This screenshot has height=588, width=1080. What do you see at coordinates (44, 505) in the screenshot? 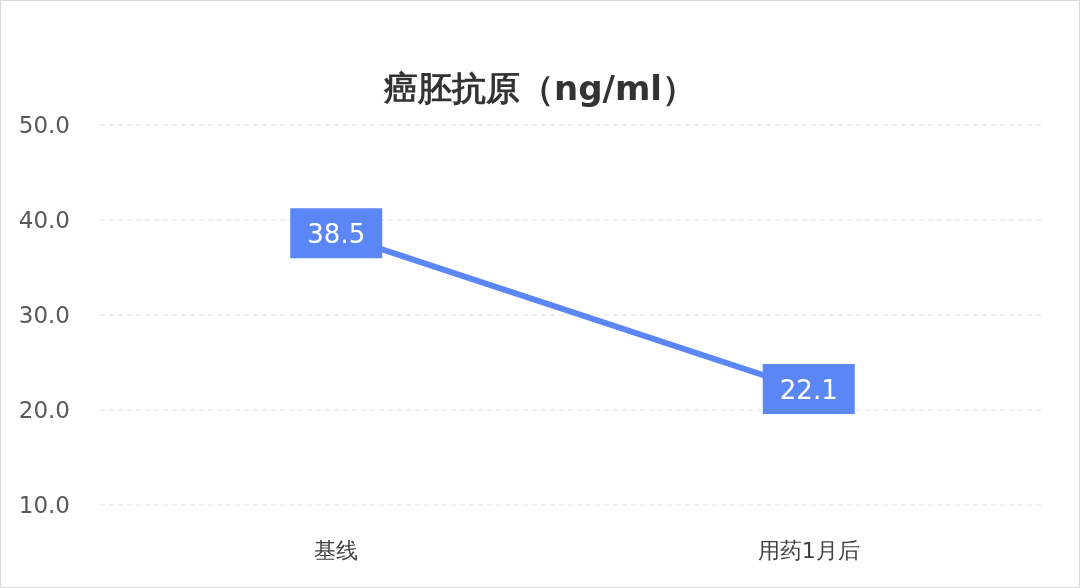
I see `y-tick-label: 10.0` at bounding box center [44, 505].